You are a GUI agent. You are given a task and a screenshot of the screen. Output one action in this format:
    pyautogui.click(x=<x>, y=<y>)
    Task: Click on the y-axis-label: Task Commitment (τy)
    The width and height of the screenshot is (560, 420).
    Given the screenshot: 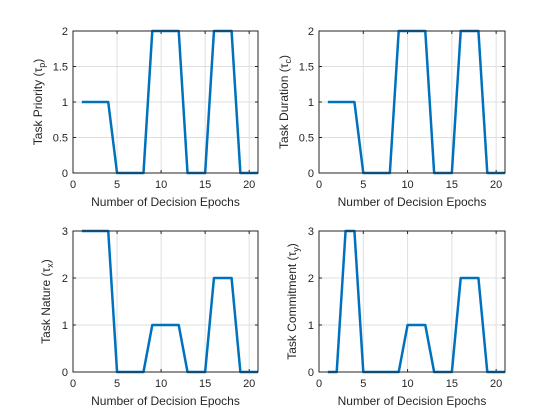 What is the action you would take?
    pyautogui.click(x=293, y=301)
    